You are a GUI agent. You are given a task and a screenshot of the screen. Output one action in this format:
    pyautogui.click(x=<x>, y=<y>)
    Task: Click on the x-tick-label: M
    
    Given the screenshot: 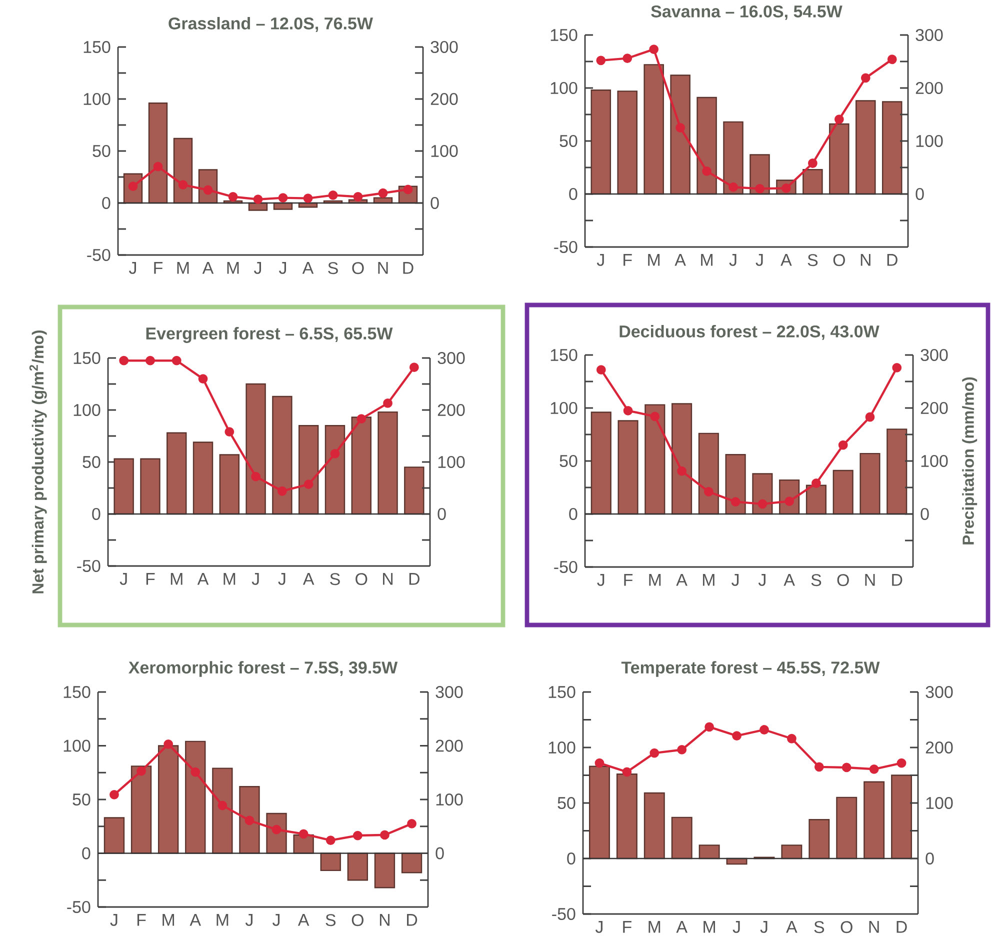 What is the action you would take?
    pyautogui.click(x=168, y=920)
    